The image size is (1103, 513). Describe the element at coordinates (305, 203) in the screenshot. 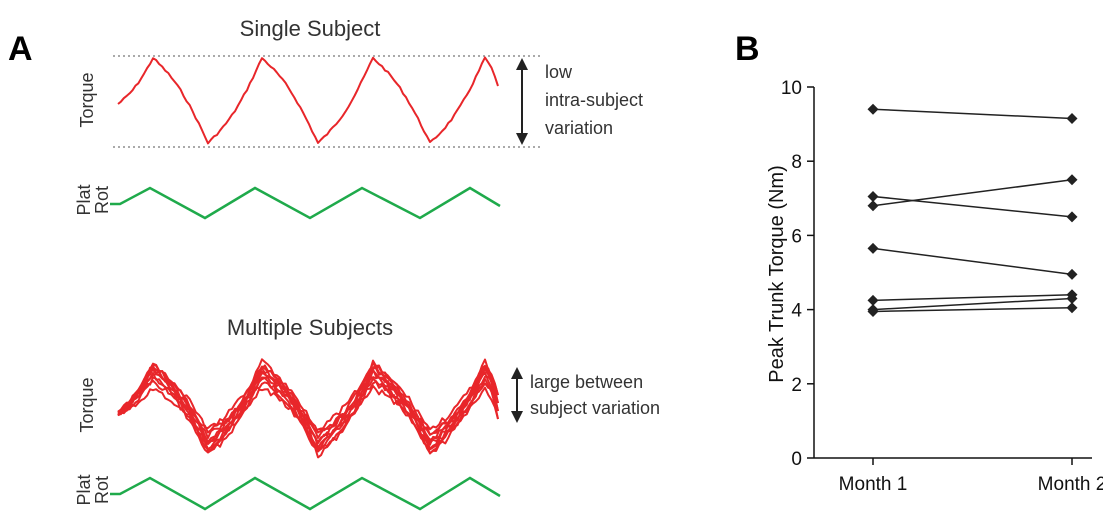

I see `single-platform-rotation-trace` at that location.